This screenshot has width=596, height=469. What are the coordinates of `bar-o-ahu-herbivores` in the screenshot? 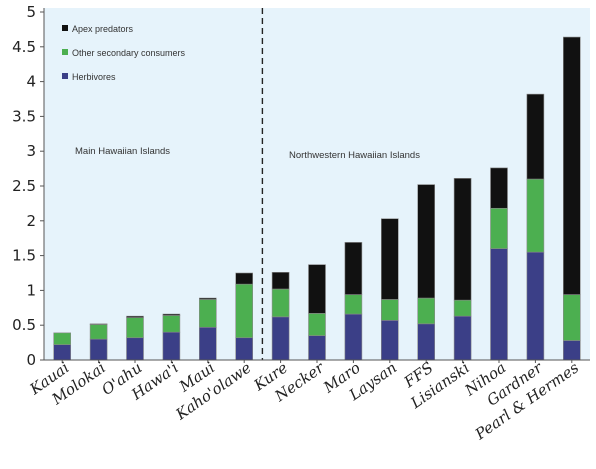 It's located at (135, 349).